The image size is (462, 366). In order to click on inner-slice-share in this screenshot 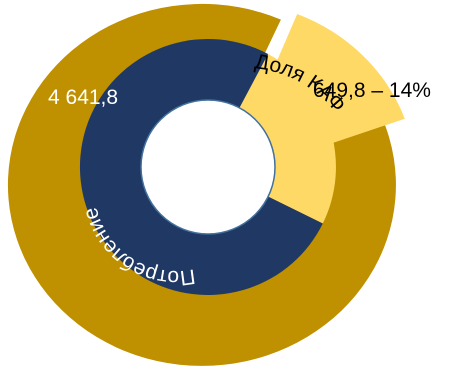, I will do `click(287, 139)`.